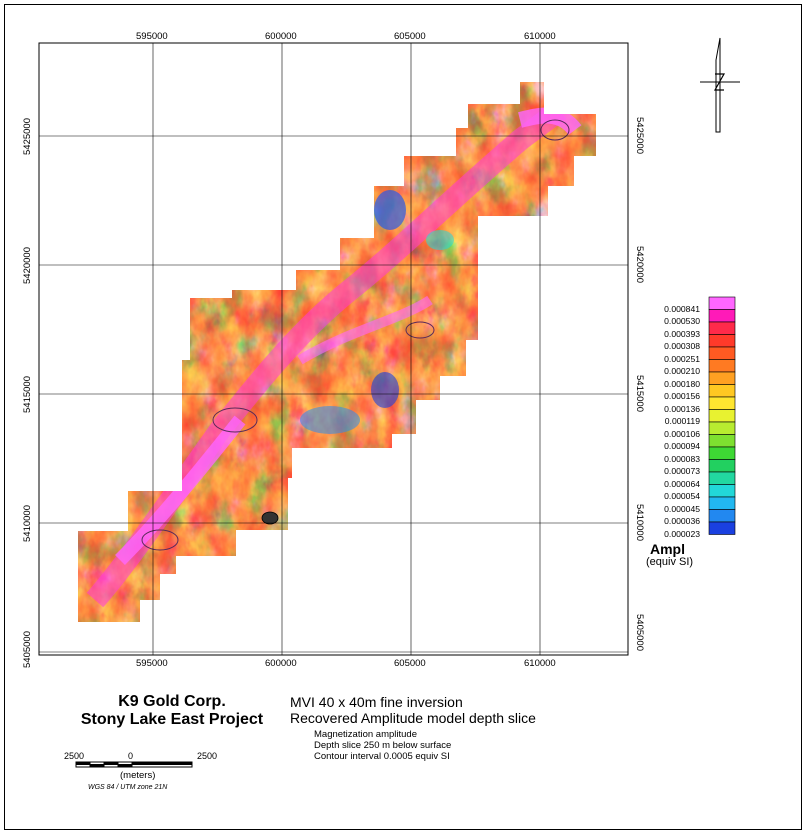  What do you see at coordinates (27, 523) in the screenshot?
I see `y-tick-left-5410000: 5410000` at bounding box center [27, 523].